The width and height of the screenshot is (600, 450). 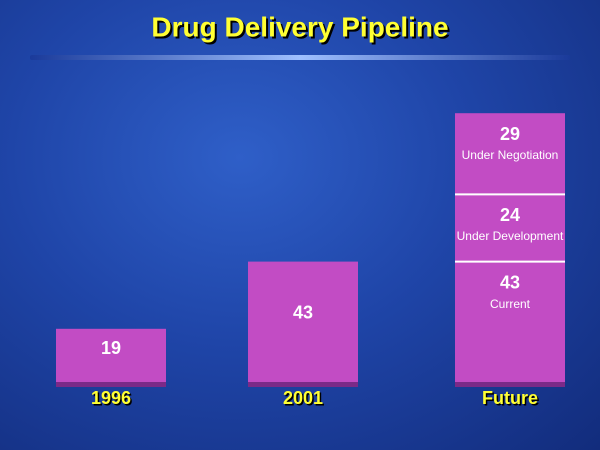 What do you see at coordinates (510, 215) in the screenshot?
I see `value-label: 24` at bounding box center [510, 215].